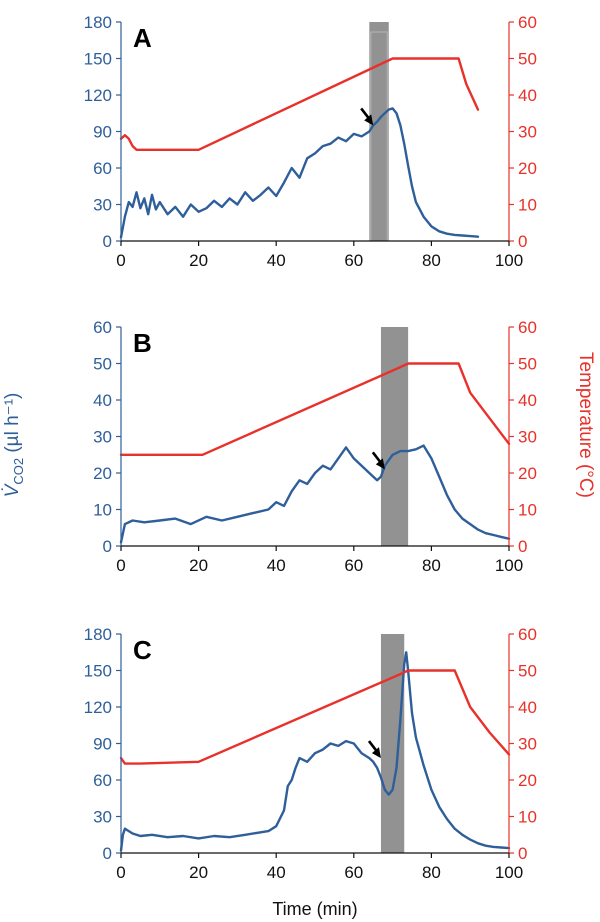 The image size is (600, 922). Describe the element at coordinates (585, 425) in the screenshot. I see `right-axis-label: Temperature (°C)` at that location.